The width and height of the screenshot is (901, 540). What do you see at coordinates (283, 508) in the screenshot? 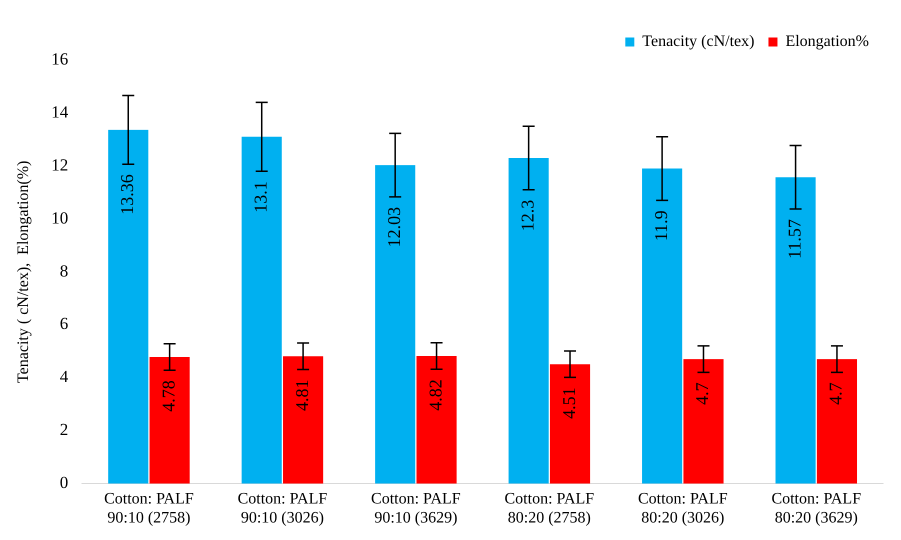
I see `x-tick-label: Cotton: PALF 90:10 (3026)` at bounding box center [283, 508].